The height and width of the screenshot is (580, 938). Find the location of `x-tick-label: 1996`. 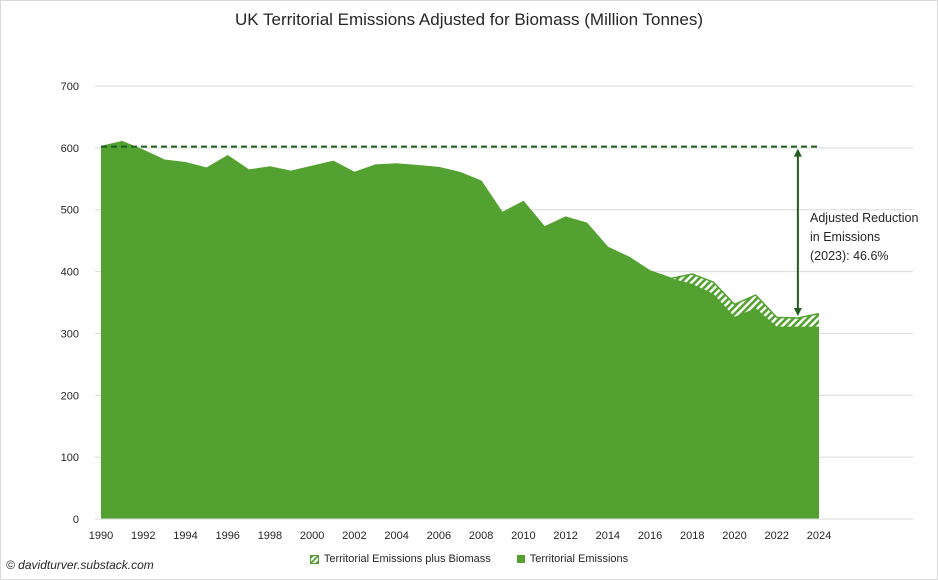

x-tick-label: 1996 is located at coordinates (227, 536).